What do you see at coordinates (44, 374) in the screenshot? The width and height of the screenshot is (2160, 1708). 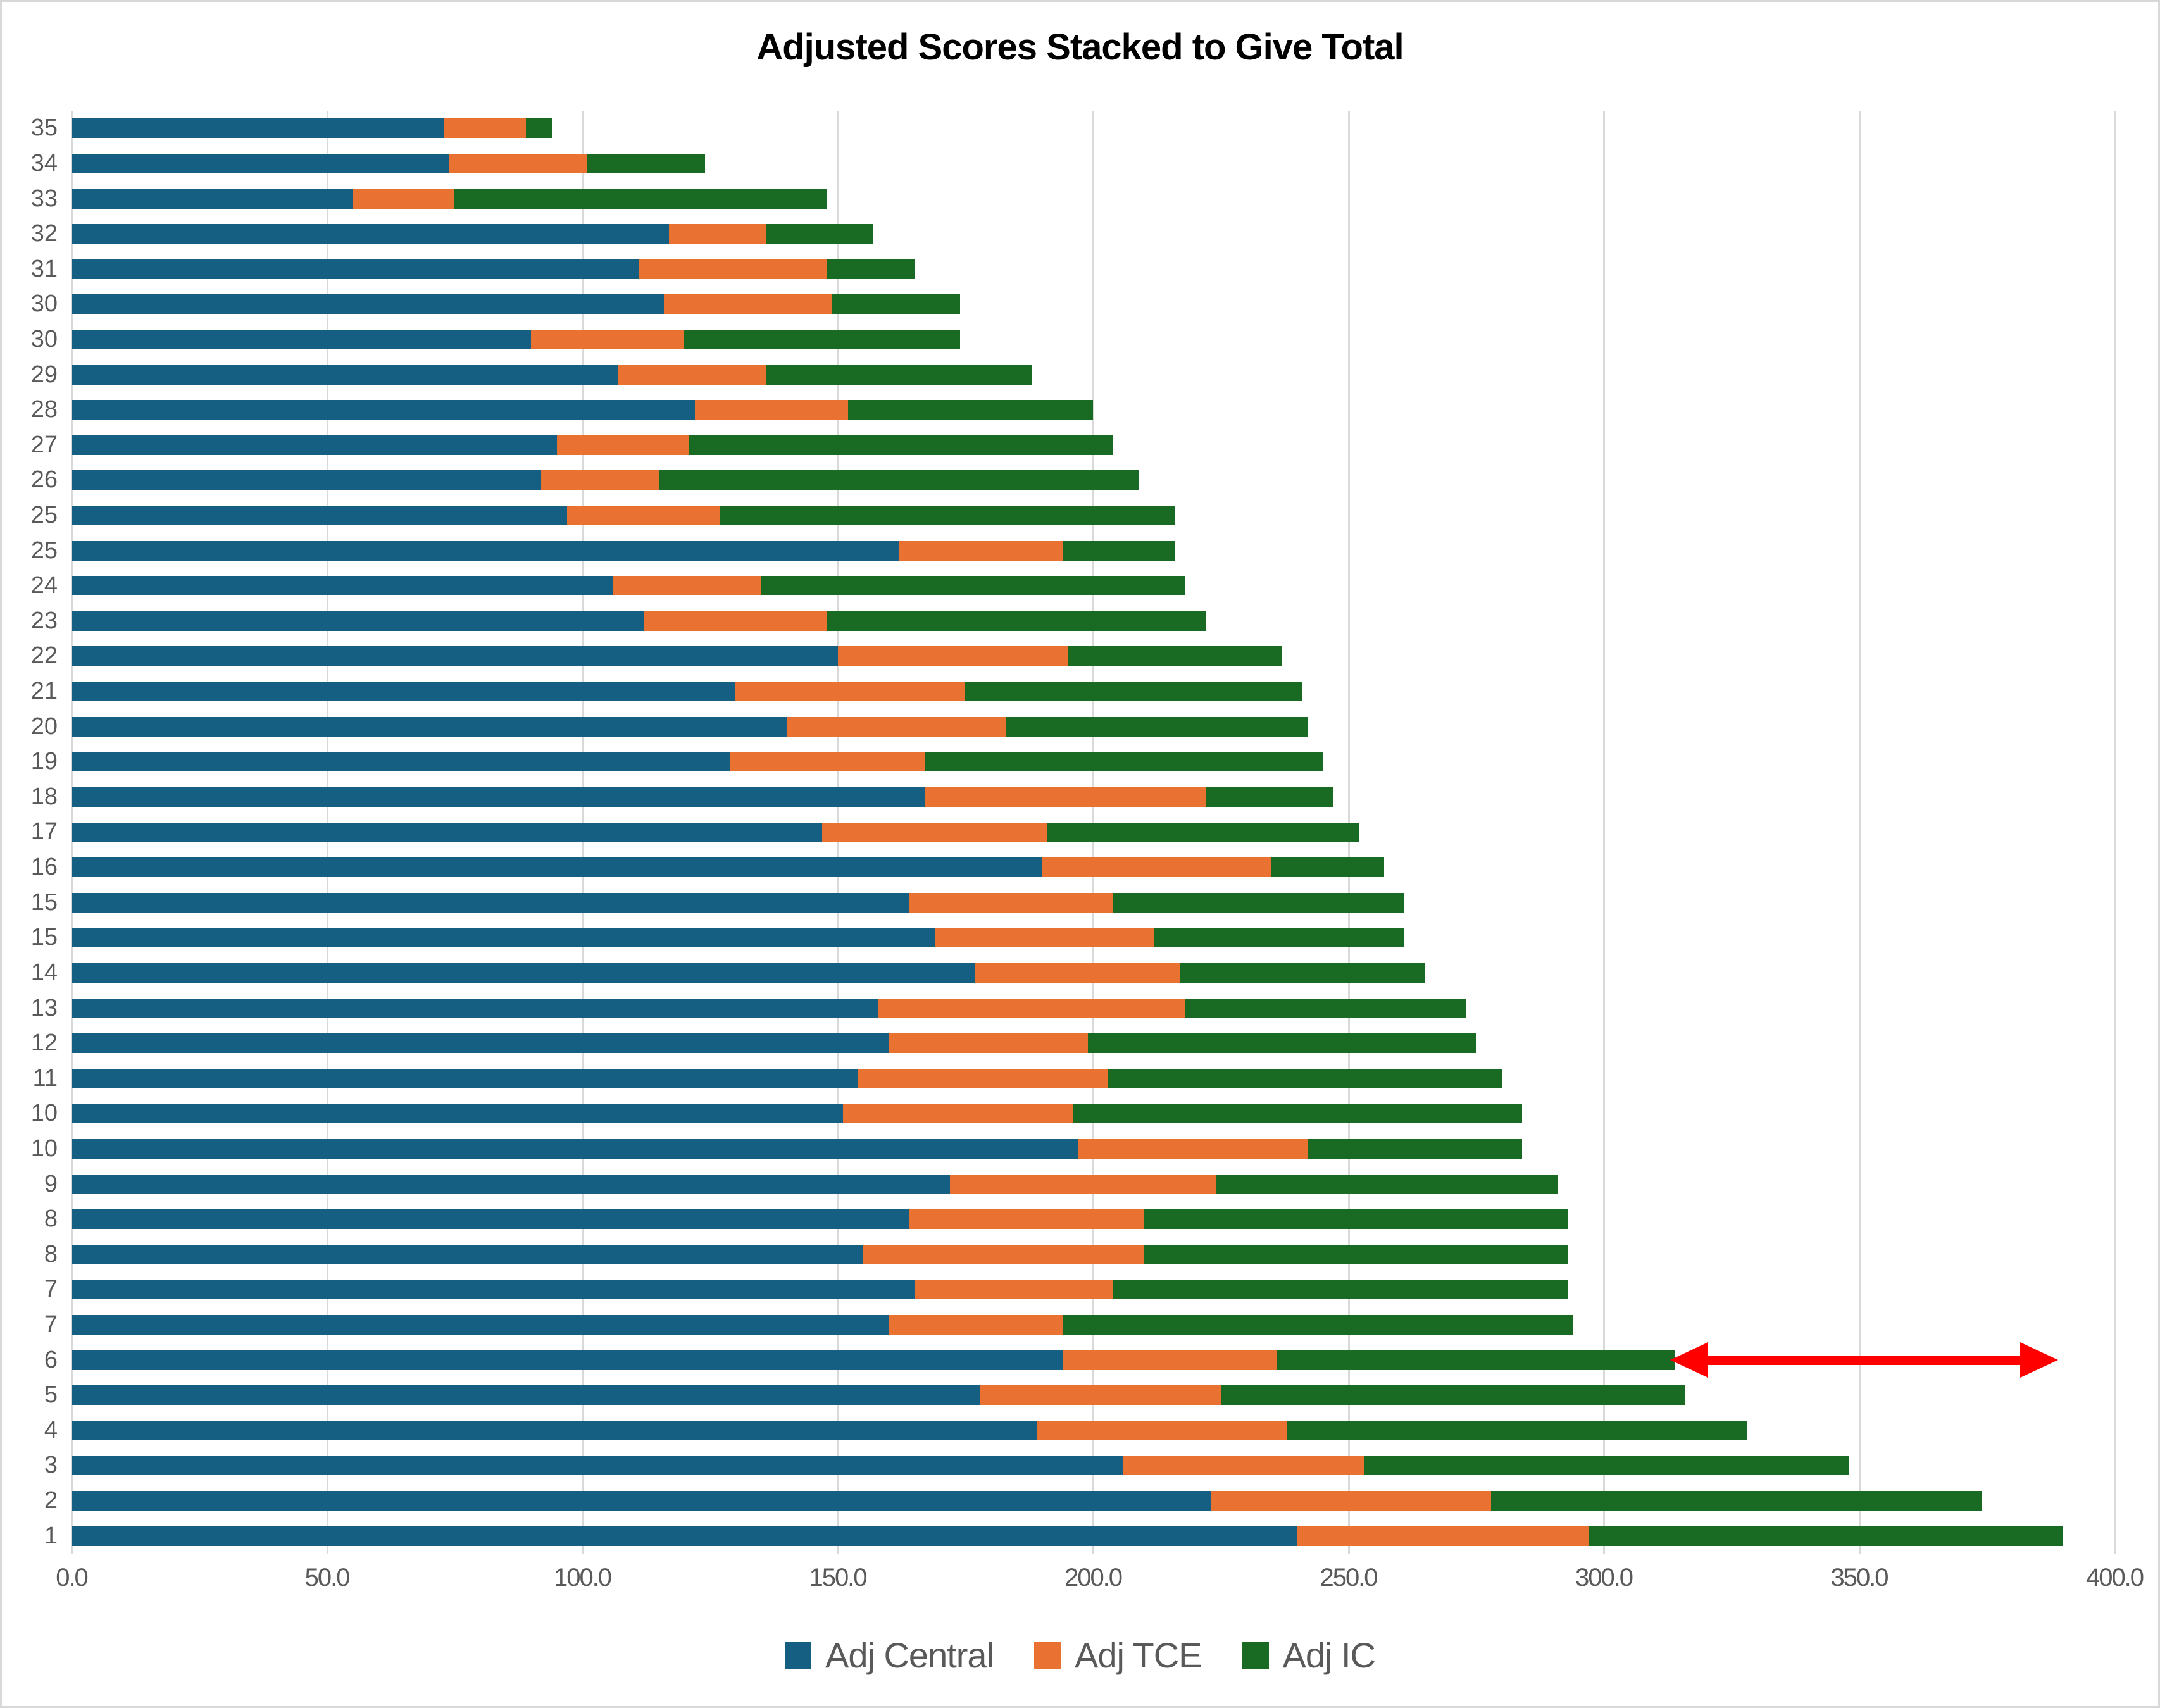 I see `y-axis-label: 29` at bounding box center [44, 374].